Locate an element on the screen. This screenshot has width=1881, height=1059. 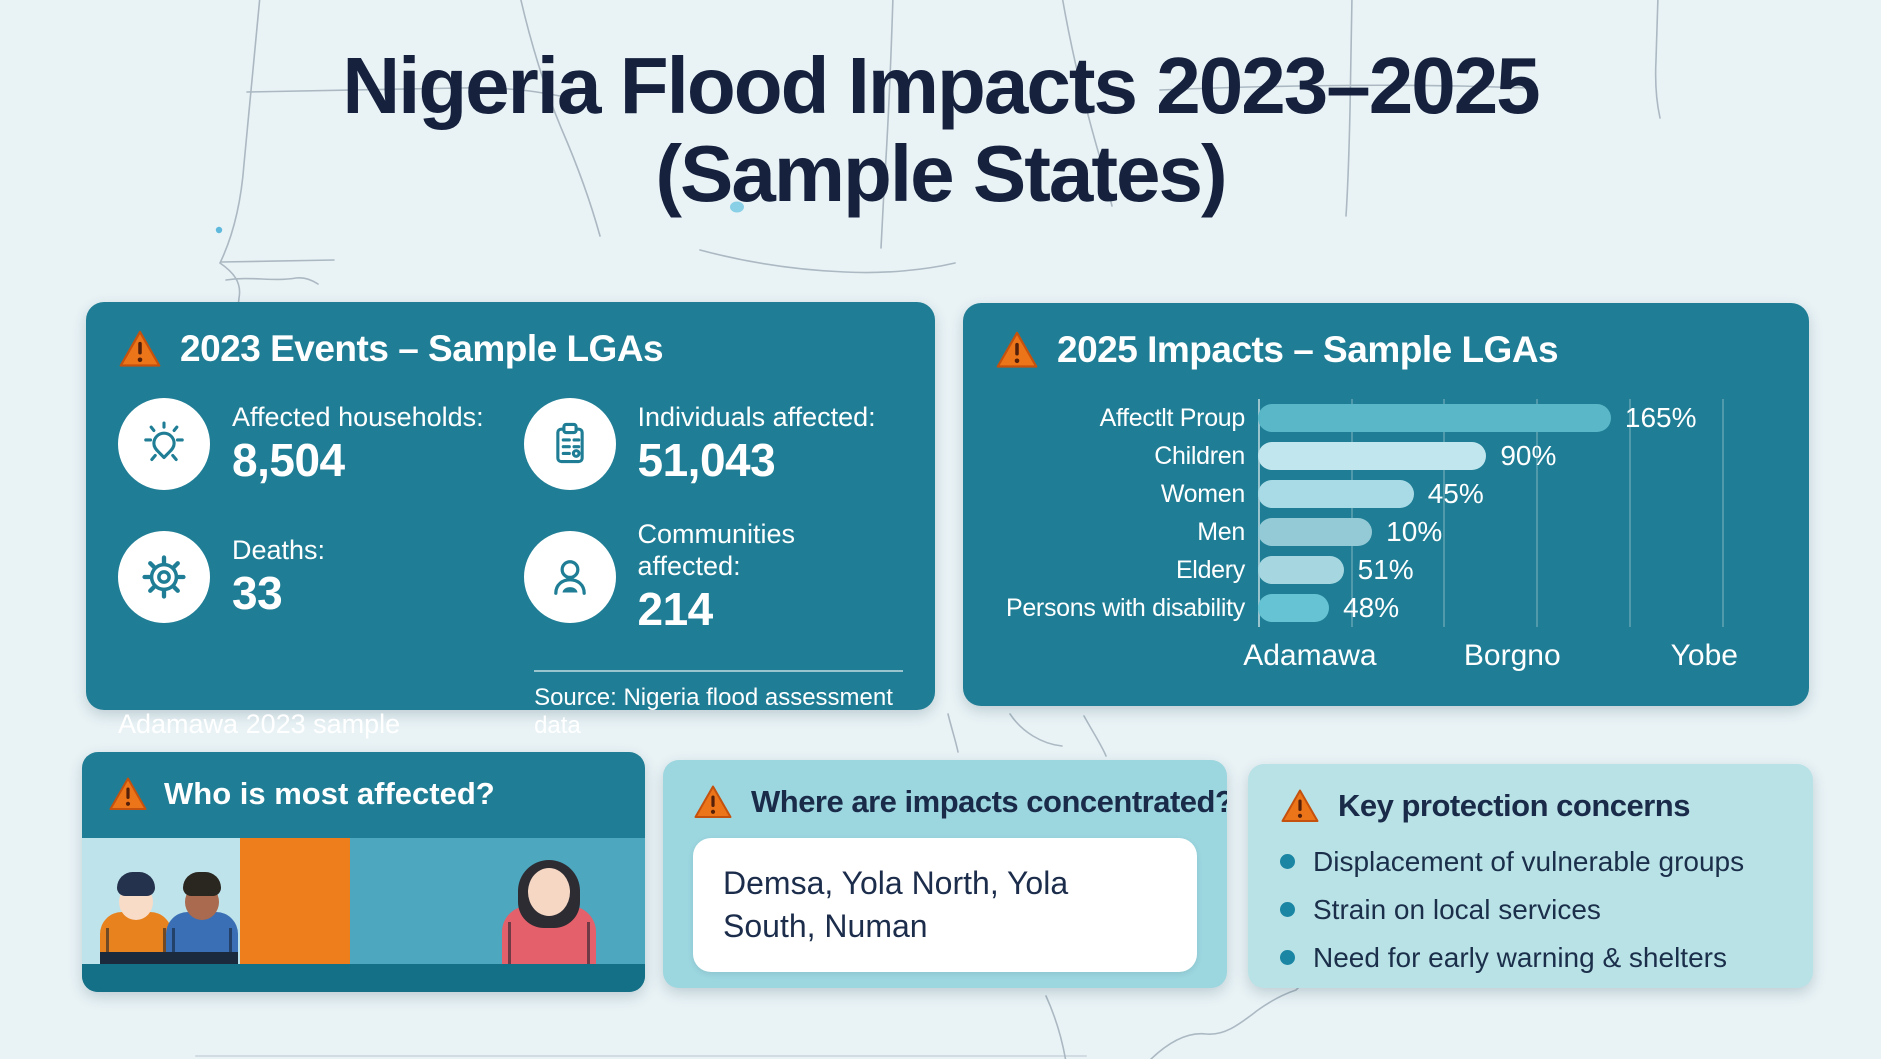
bar-category-label: Eldery is located at coordinates (1210, 569).